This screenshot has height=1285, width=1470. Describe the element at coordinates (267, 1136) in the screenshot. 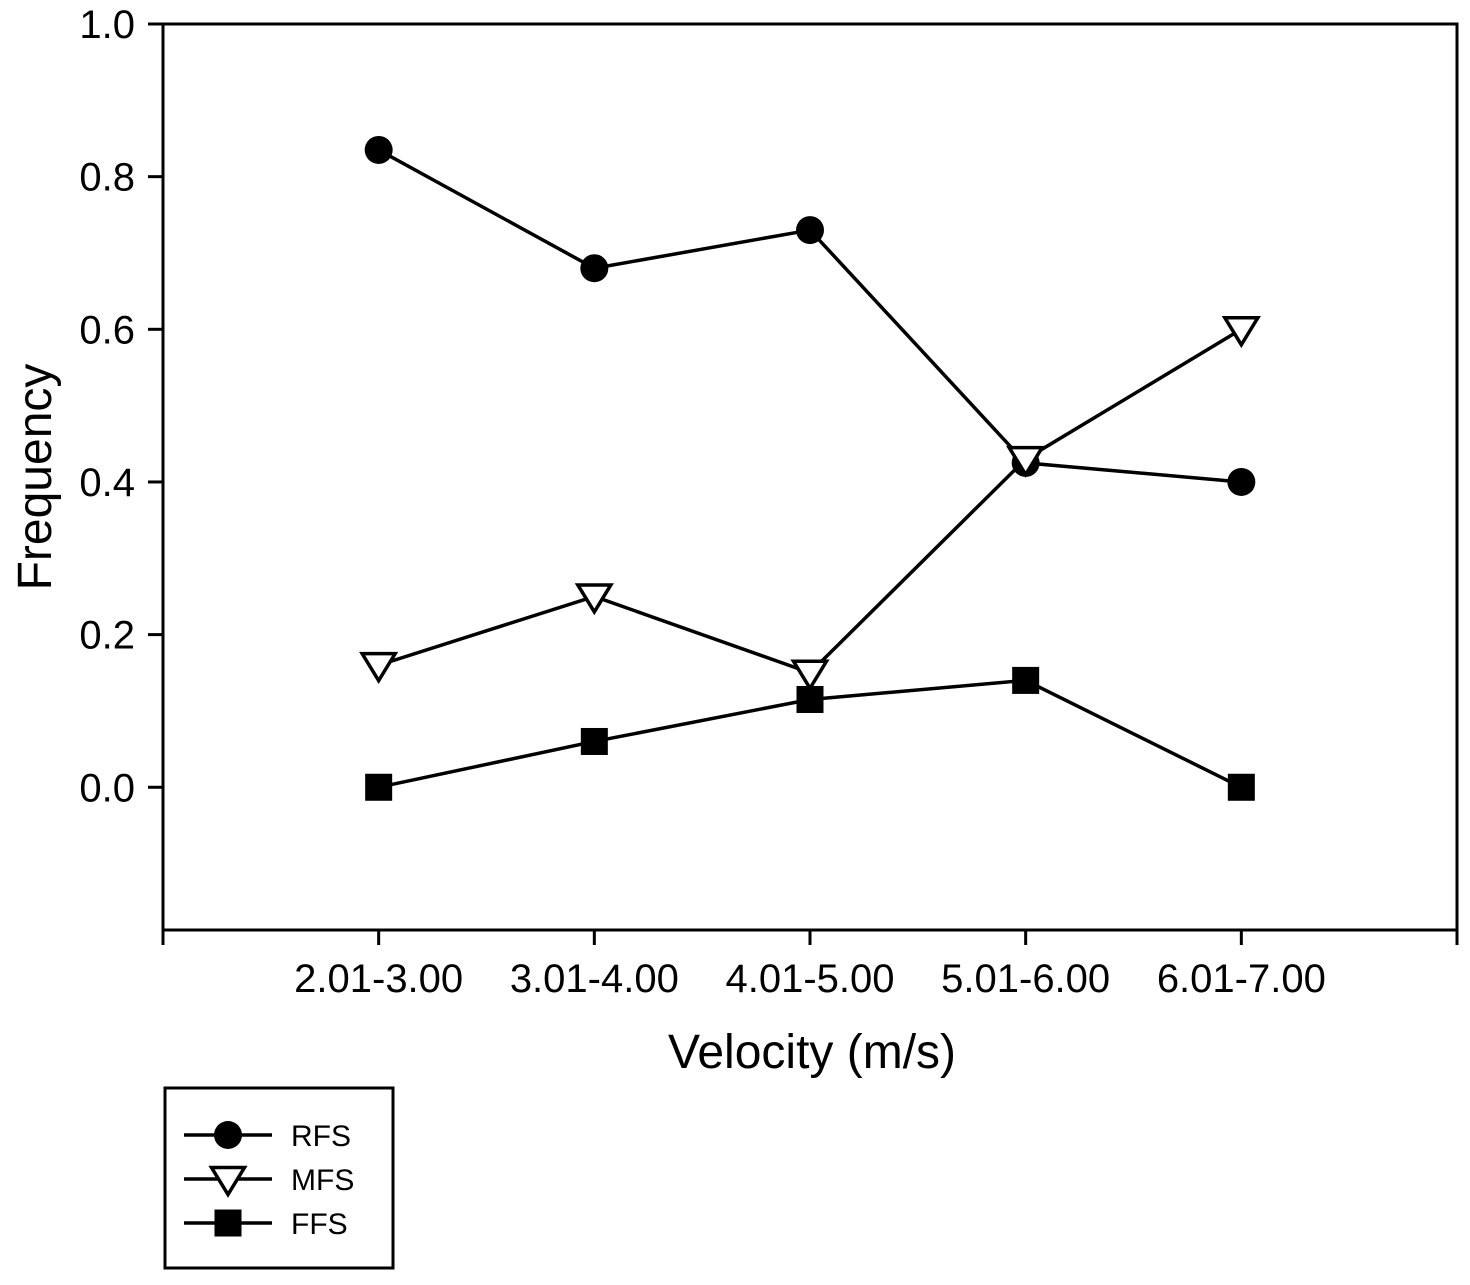

I see `legend-entry-rfs: RFS` at that location.